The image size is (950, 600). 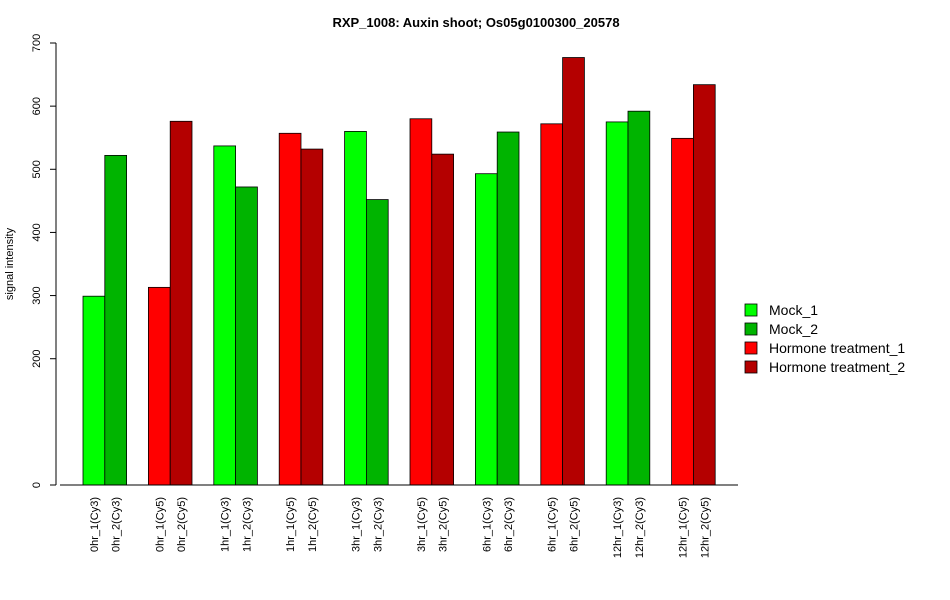 I want to click on x-tick-label: 1hr_2(Cy3), so click(x=248, y=524).